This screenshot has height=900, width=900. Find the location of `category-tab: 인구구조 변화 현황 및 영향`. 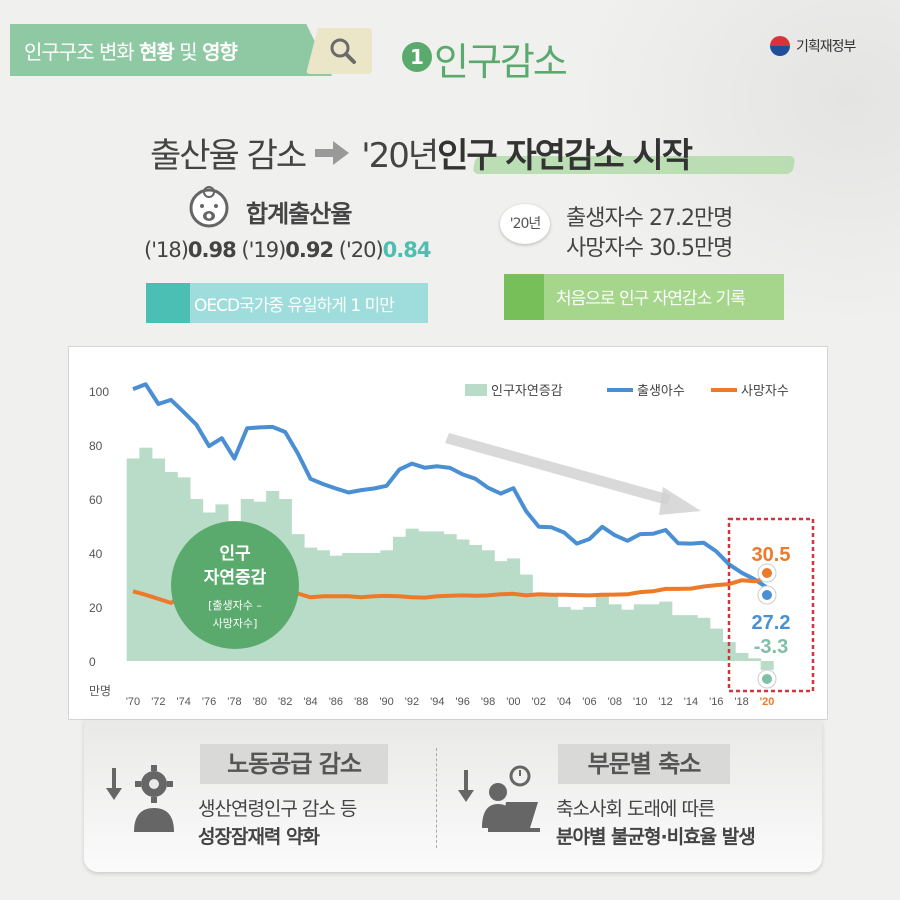

category-tab: 인구구조 변화 현황 및 영향 is located at coordinates (186, 51).